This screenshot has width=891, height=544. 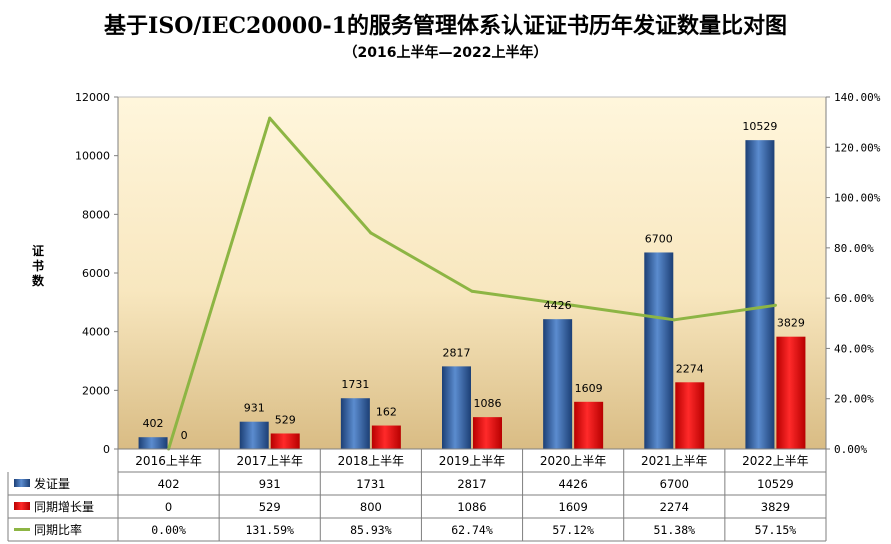 What do you see at coordinates (857, 198) in the screenshot?
I see `y2-tick-label: 100.00%` at bounding box center [857, 198].